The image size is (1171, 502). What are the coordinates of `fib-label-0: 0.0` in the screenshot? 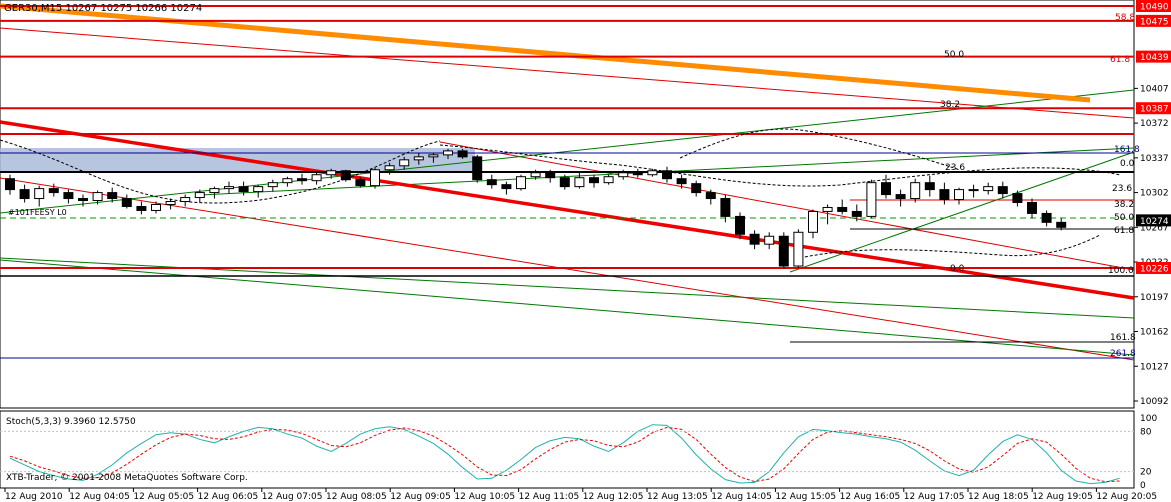 It's located at (957, 269).